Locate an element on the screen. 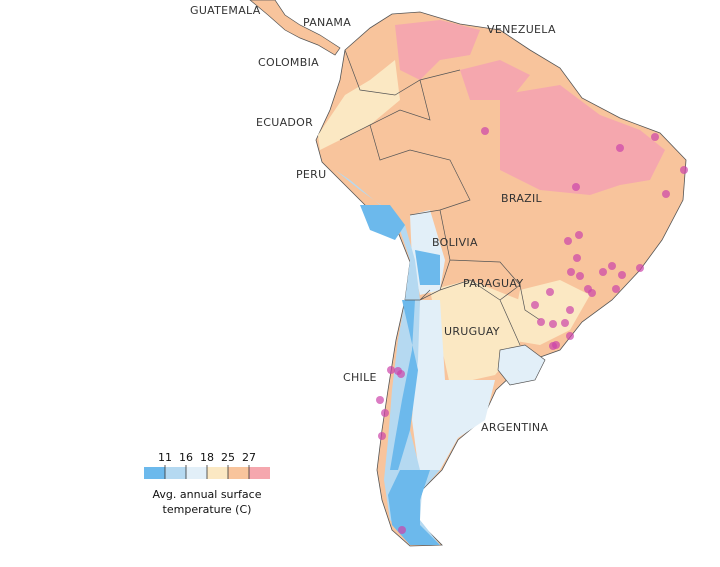 The height and width of the screenshot is (567, 720). country-label: COLOMBIA is located at coordinates (288, 62).